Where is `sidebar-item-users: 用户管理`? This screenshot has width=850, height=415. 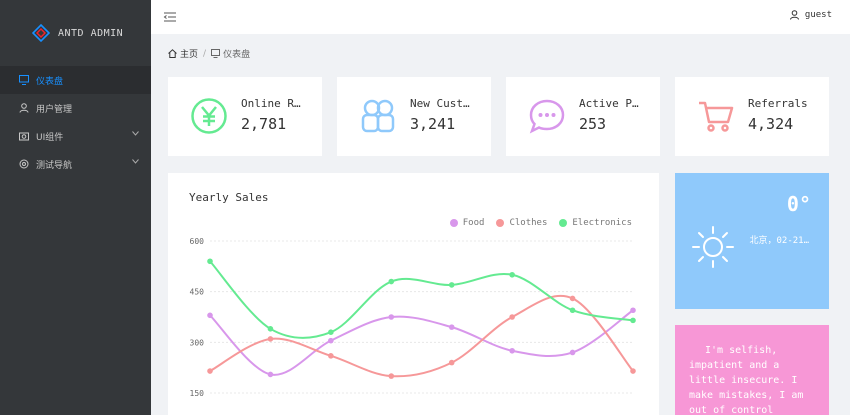 sidebar-item-users: 用户管理 is located at coordinates (75, 108).